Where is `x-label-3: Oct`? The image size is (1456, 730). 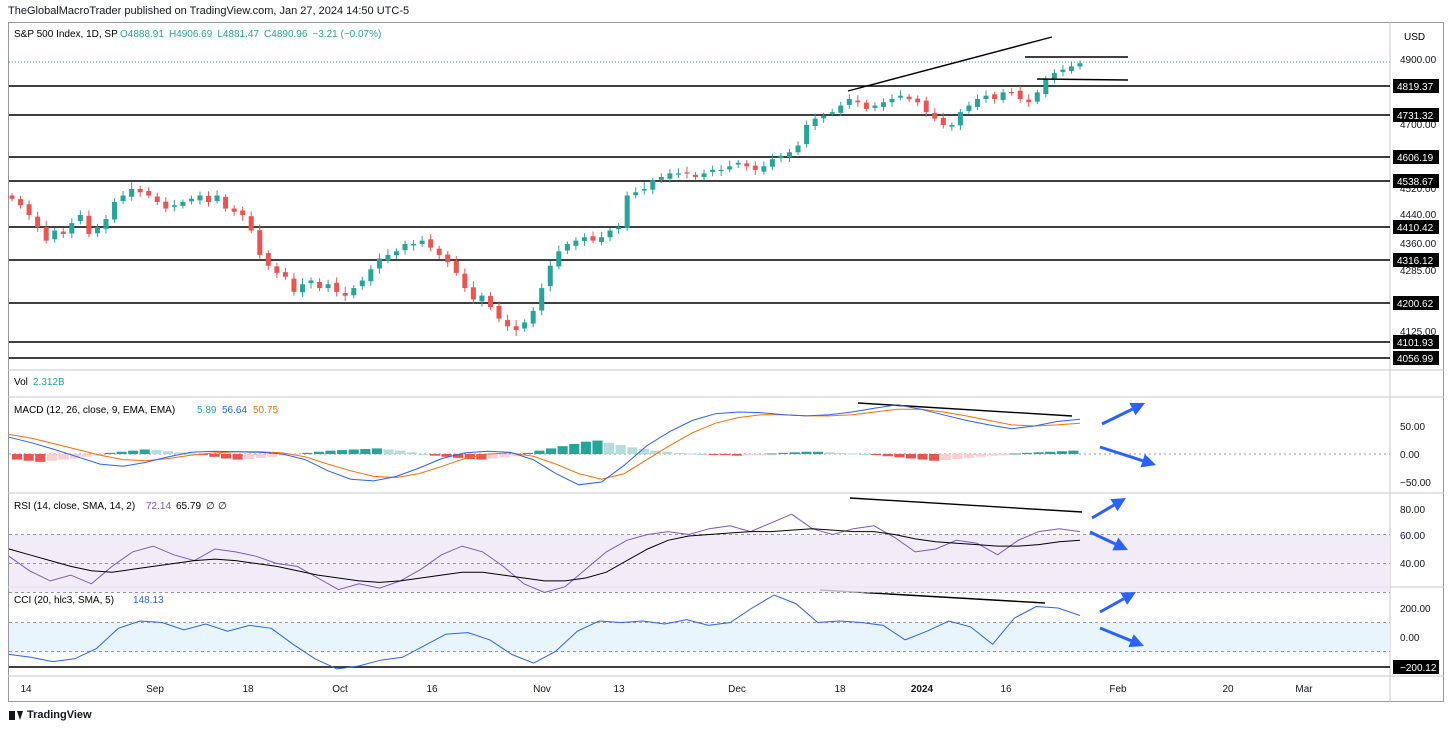
x-label-3: Oct is located at coordinates (340, 689).